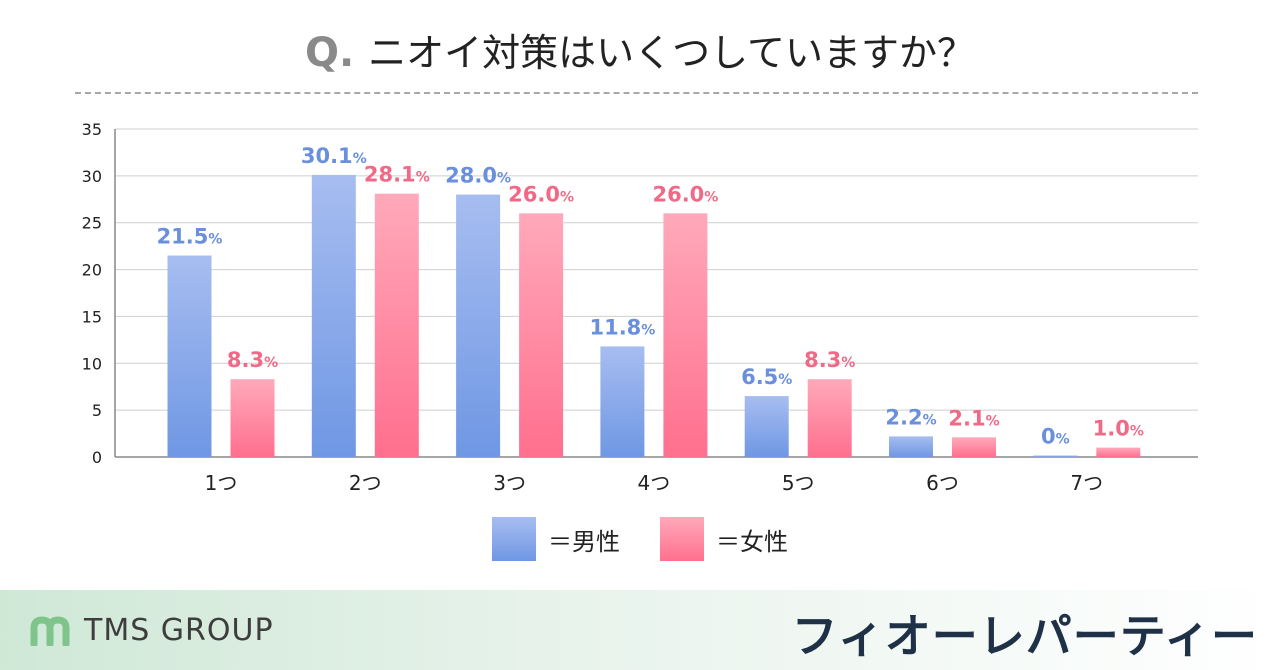  Describe the element at coordinates (622, 327) in the screenshot. I see `data-label-male: 11.8%` at that location.